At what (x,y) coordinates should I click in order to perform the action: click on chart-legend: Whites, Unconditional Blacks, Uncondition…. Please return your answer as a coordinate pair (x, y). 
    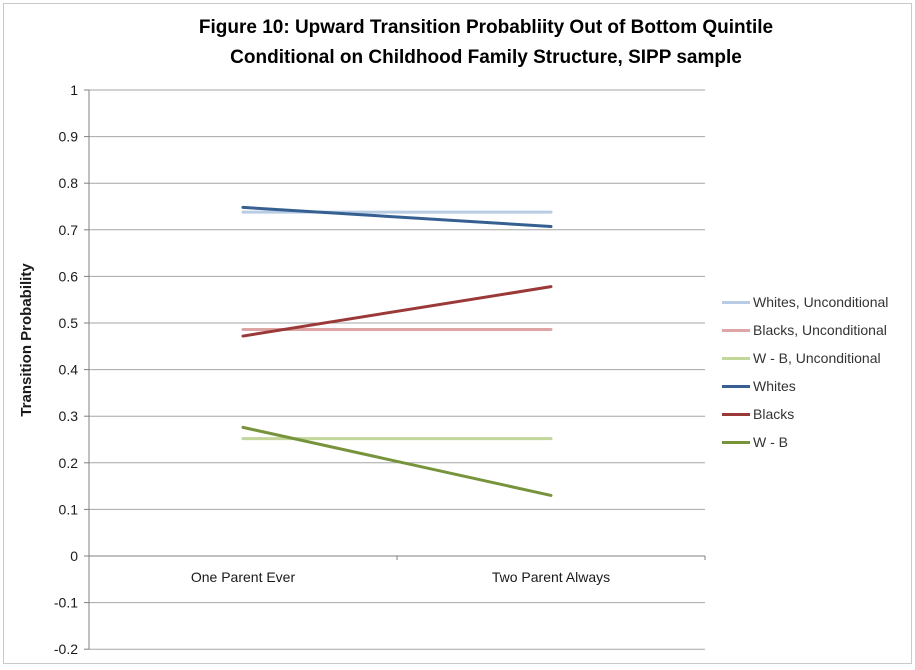
    Looking at the image, I should click on (805, 372).